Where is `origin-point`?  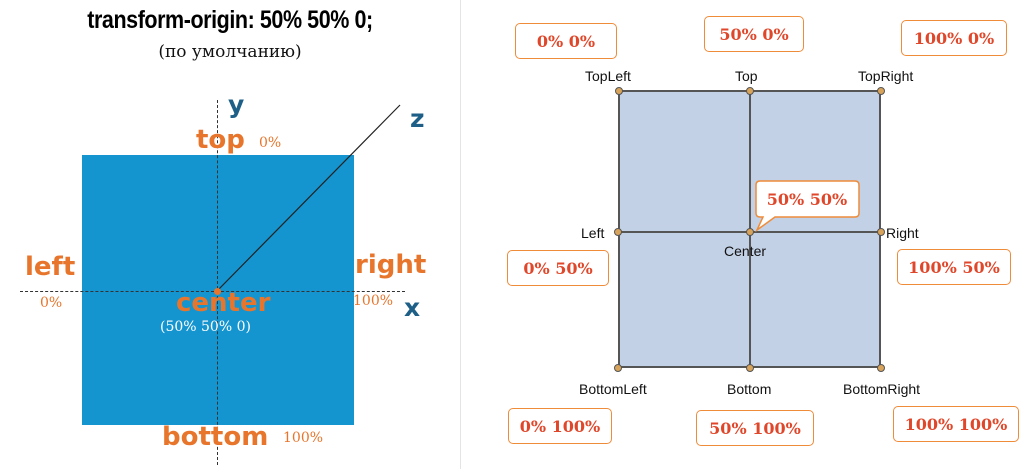 origin-point is located at coordinates (217, 291).